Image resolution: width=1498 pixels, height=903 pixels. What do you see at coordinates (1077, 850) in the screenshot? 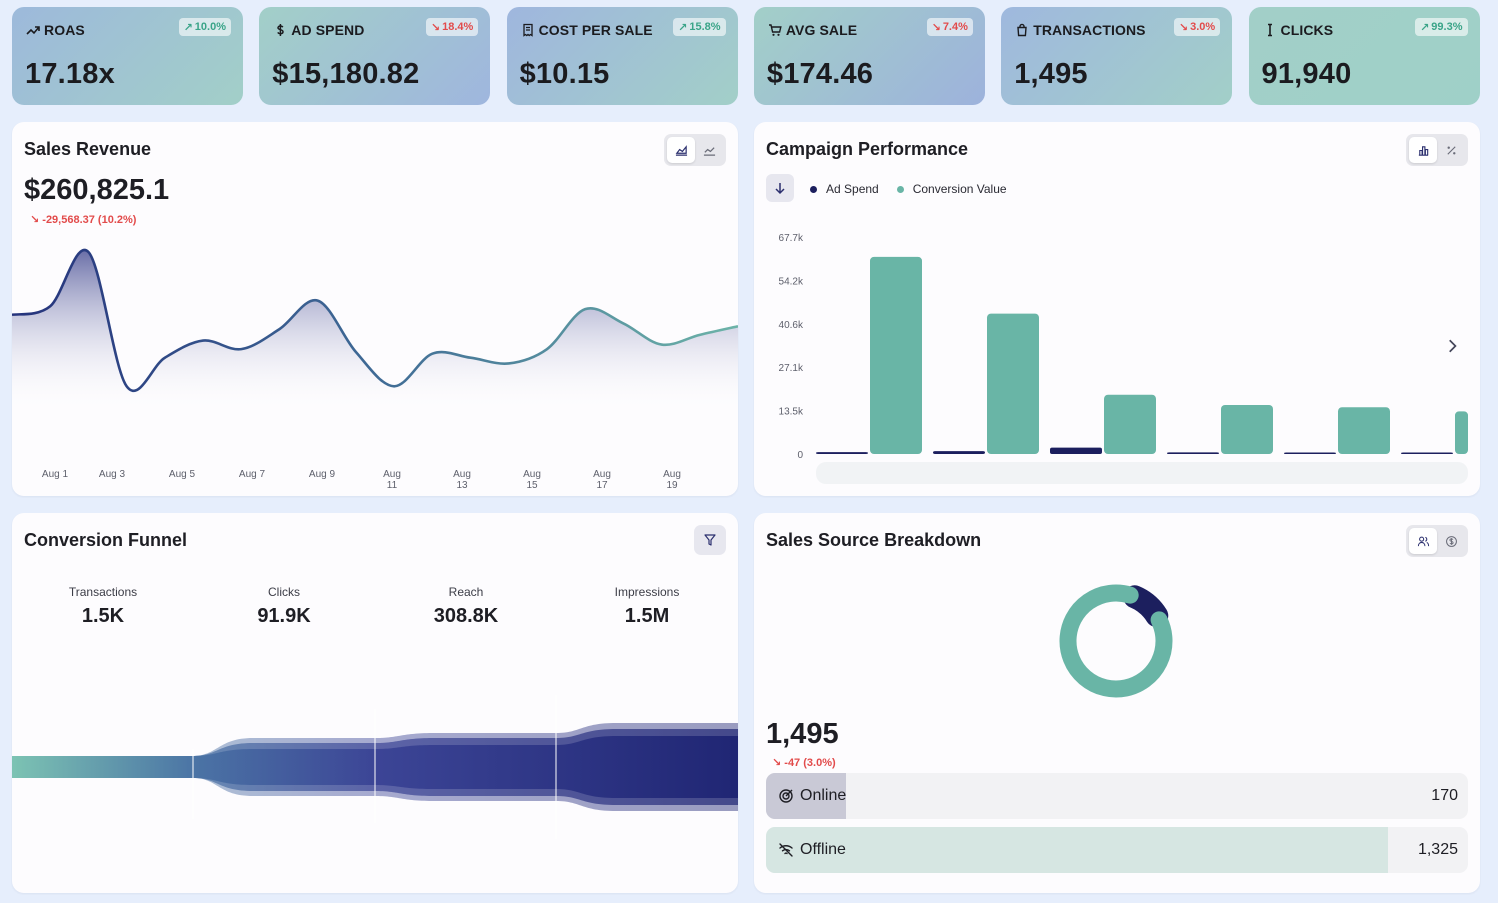
I see `offline-share-bar` at bounding box center [1077, 850].